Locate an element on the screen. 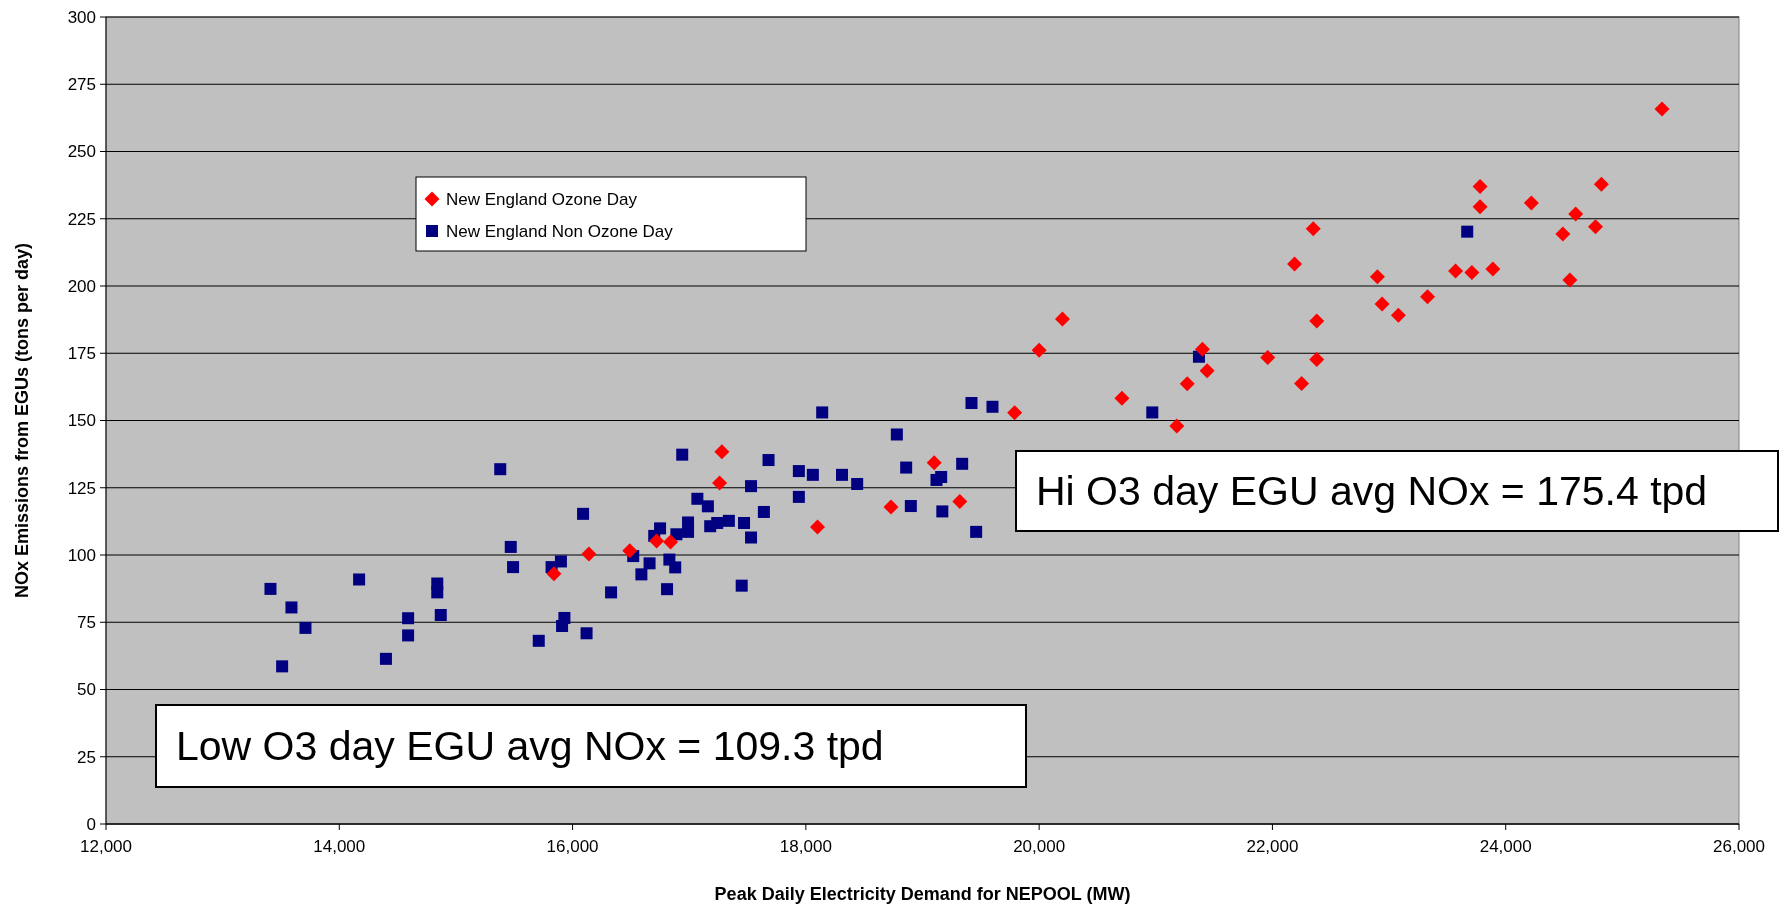 This screenshot has height=916, width=1789. x-tick-label: 24,000 is located at coordinates (1505, 846).